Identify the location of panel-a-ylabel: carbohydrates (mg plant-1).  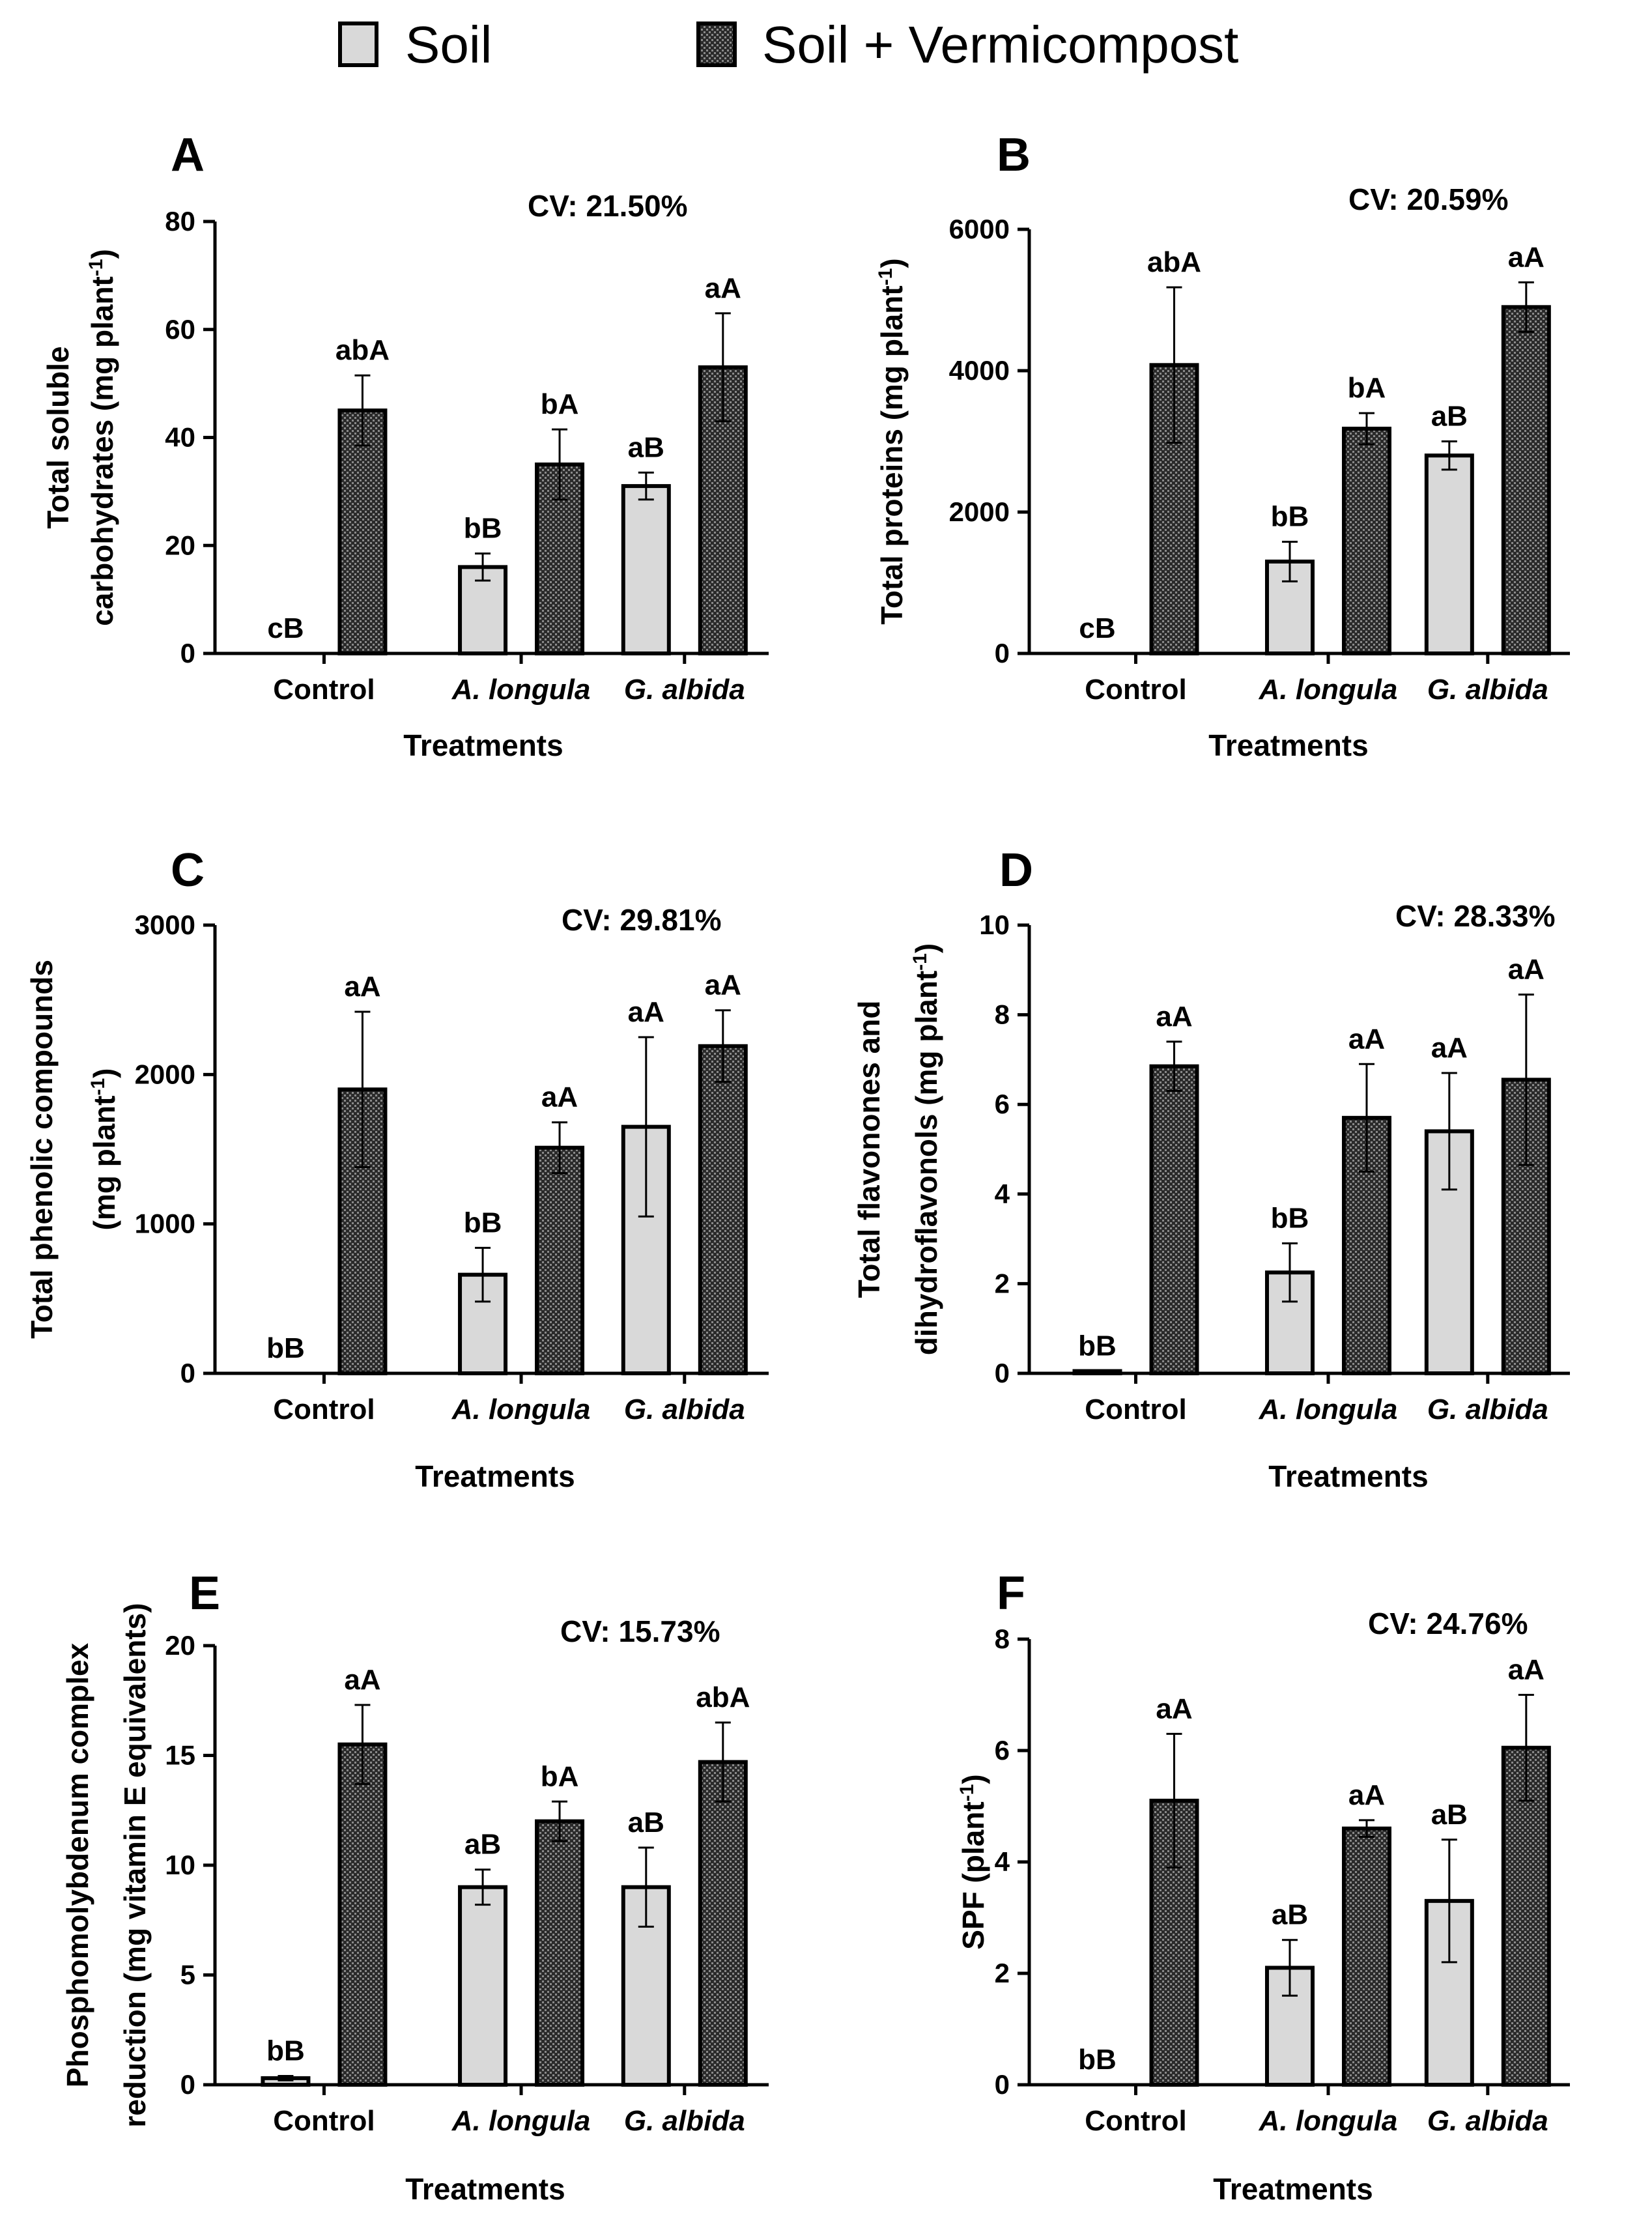
(102, 437).